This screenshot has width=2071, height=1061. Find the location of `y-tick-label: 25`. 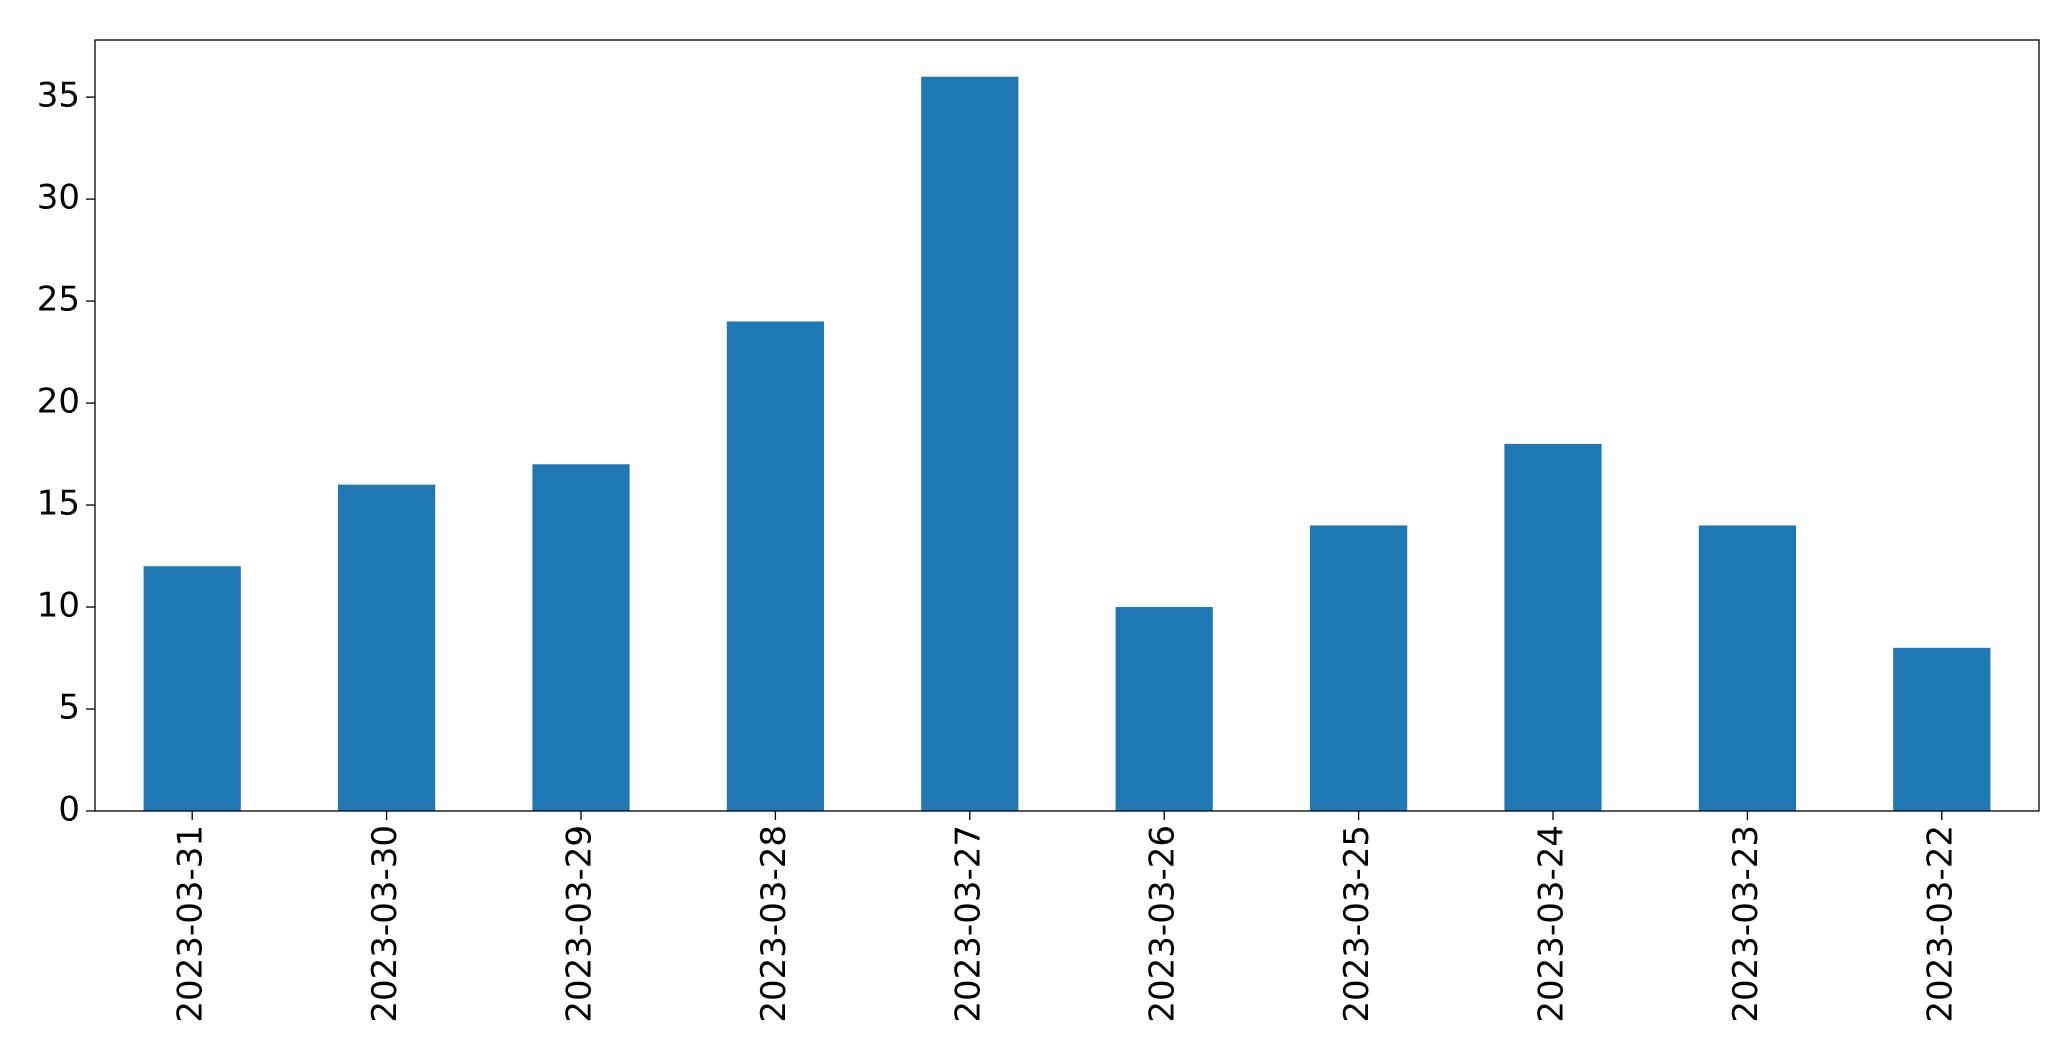

y-tick-label: 25 is located at coordinates (58, 300).